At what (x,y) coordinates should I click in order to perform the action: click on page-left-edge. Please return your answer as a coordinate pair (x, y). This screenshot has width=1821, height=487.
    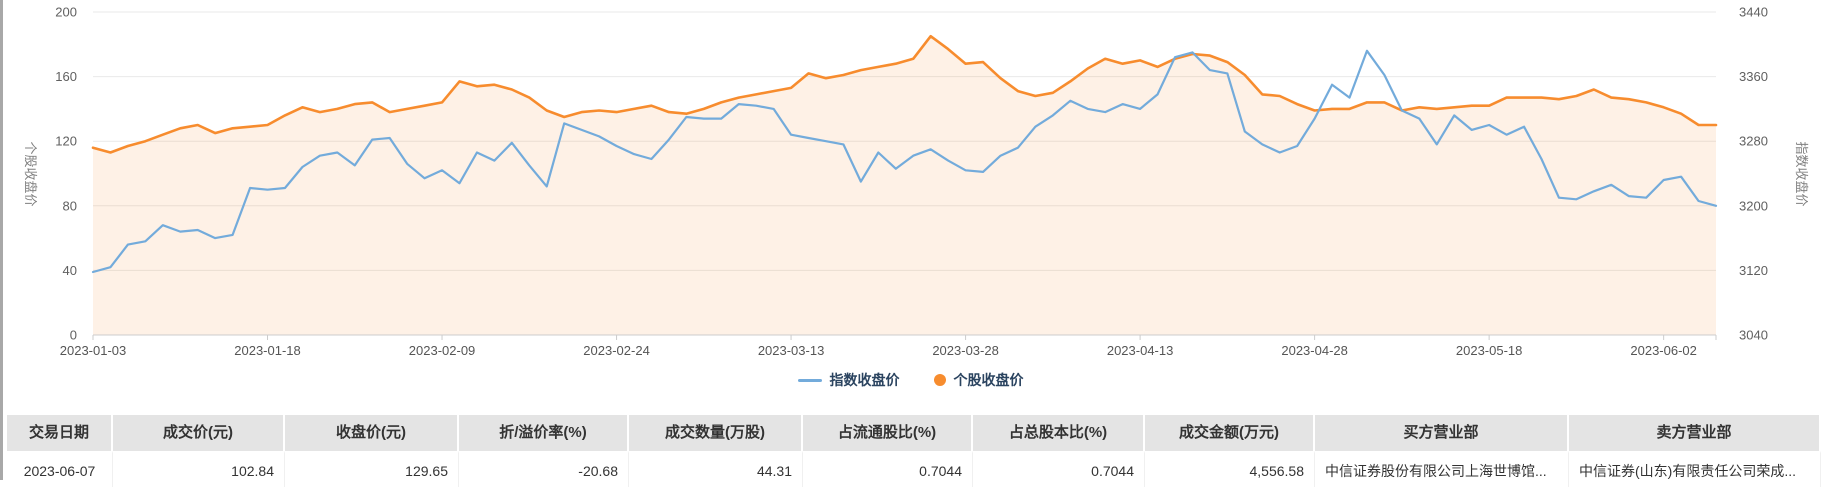
    Looking at the image, I should click on (1, 240).